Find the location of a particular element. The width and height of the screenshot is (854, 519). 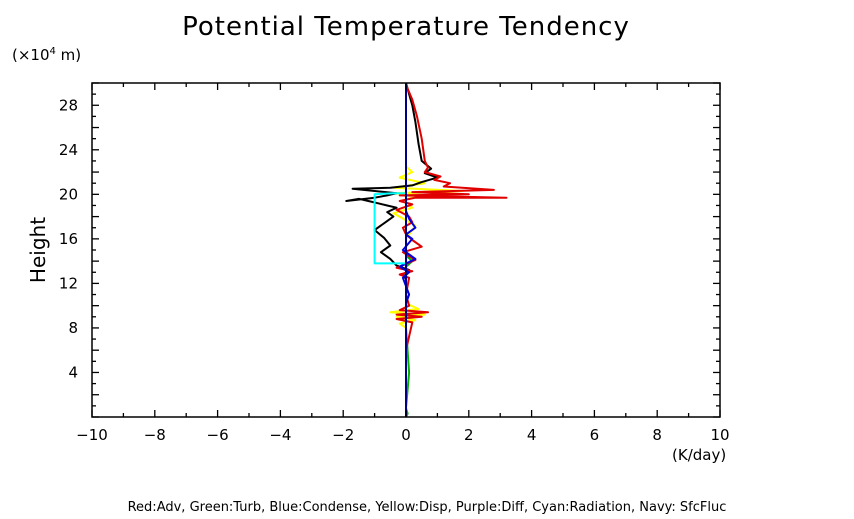

y-tick-label: 16 is located at coordinates (68, 239).